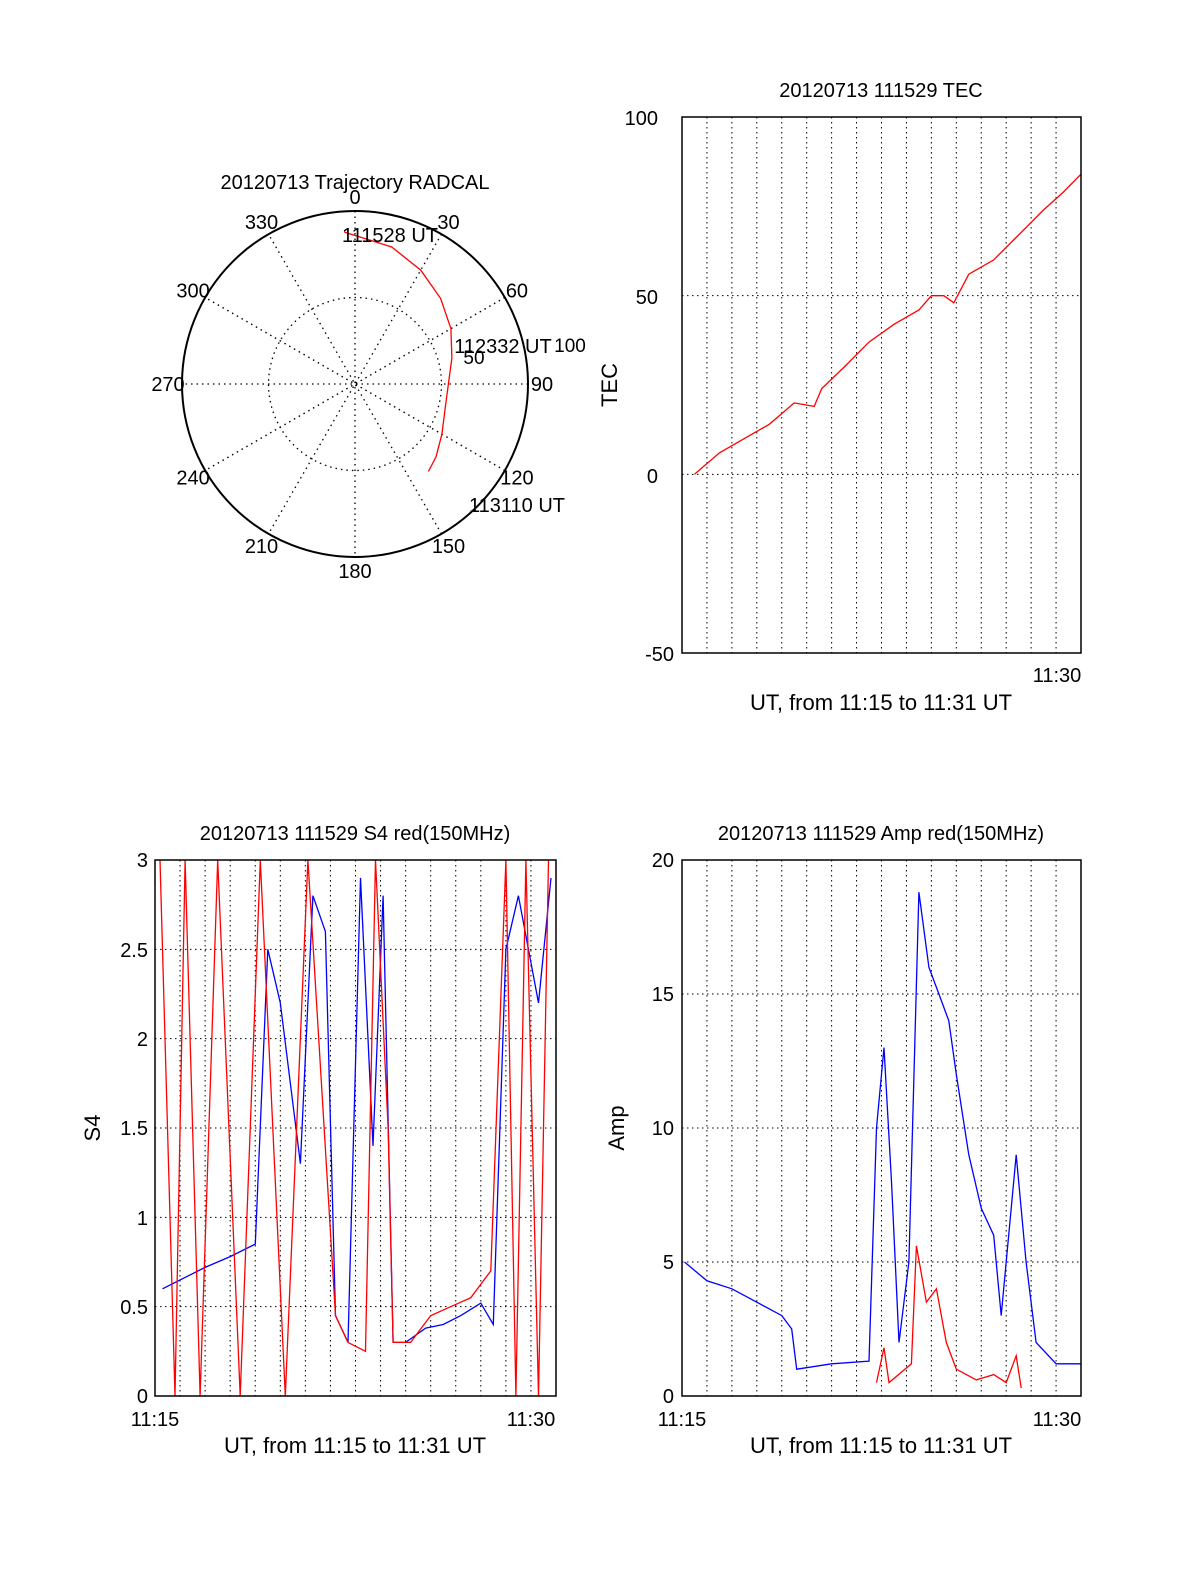  What do you see at coordinates (192, 479) in the screenshot?
I see `polar-angle-label-240: 240` at bounding box center [192, 479].